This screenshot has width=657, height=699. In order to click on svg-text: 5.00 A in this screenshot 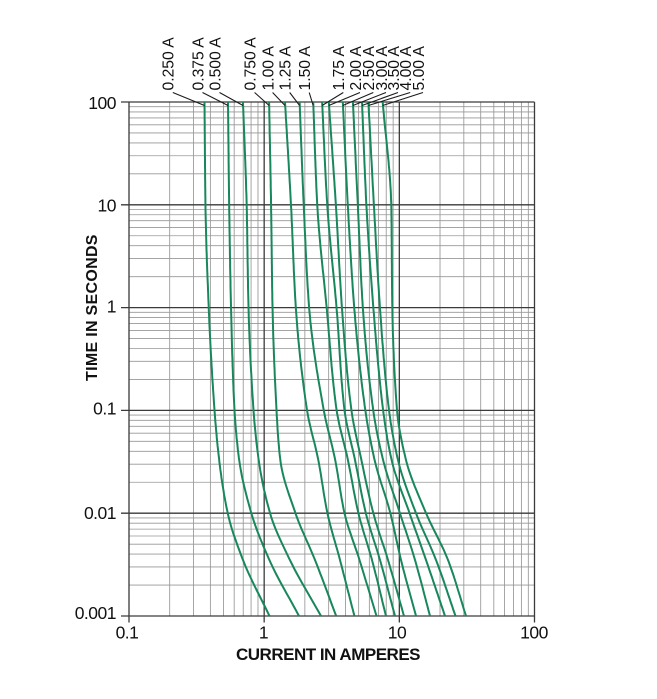, I will do `click(419, 67)`.